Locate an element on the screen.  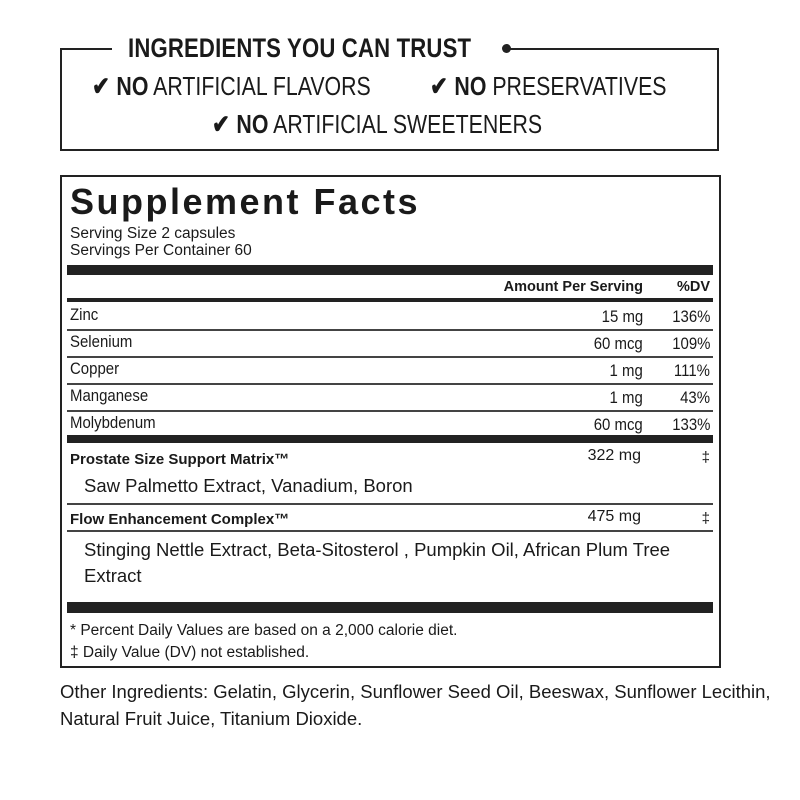
nutrient-dv: 109% is located at coordinates (690, 343).